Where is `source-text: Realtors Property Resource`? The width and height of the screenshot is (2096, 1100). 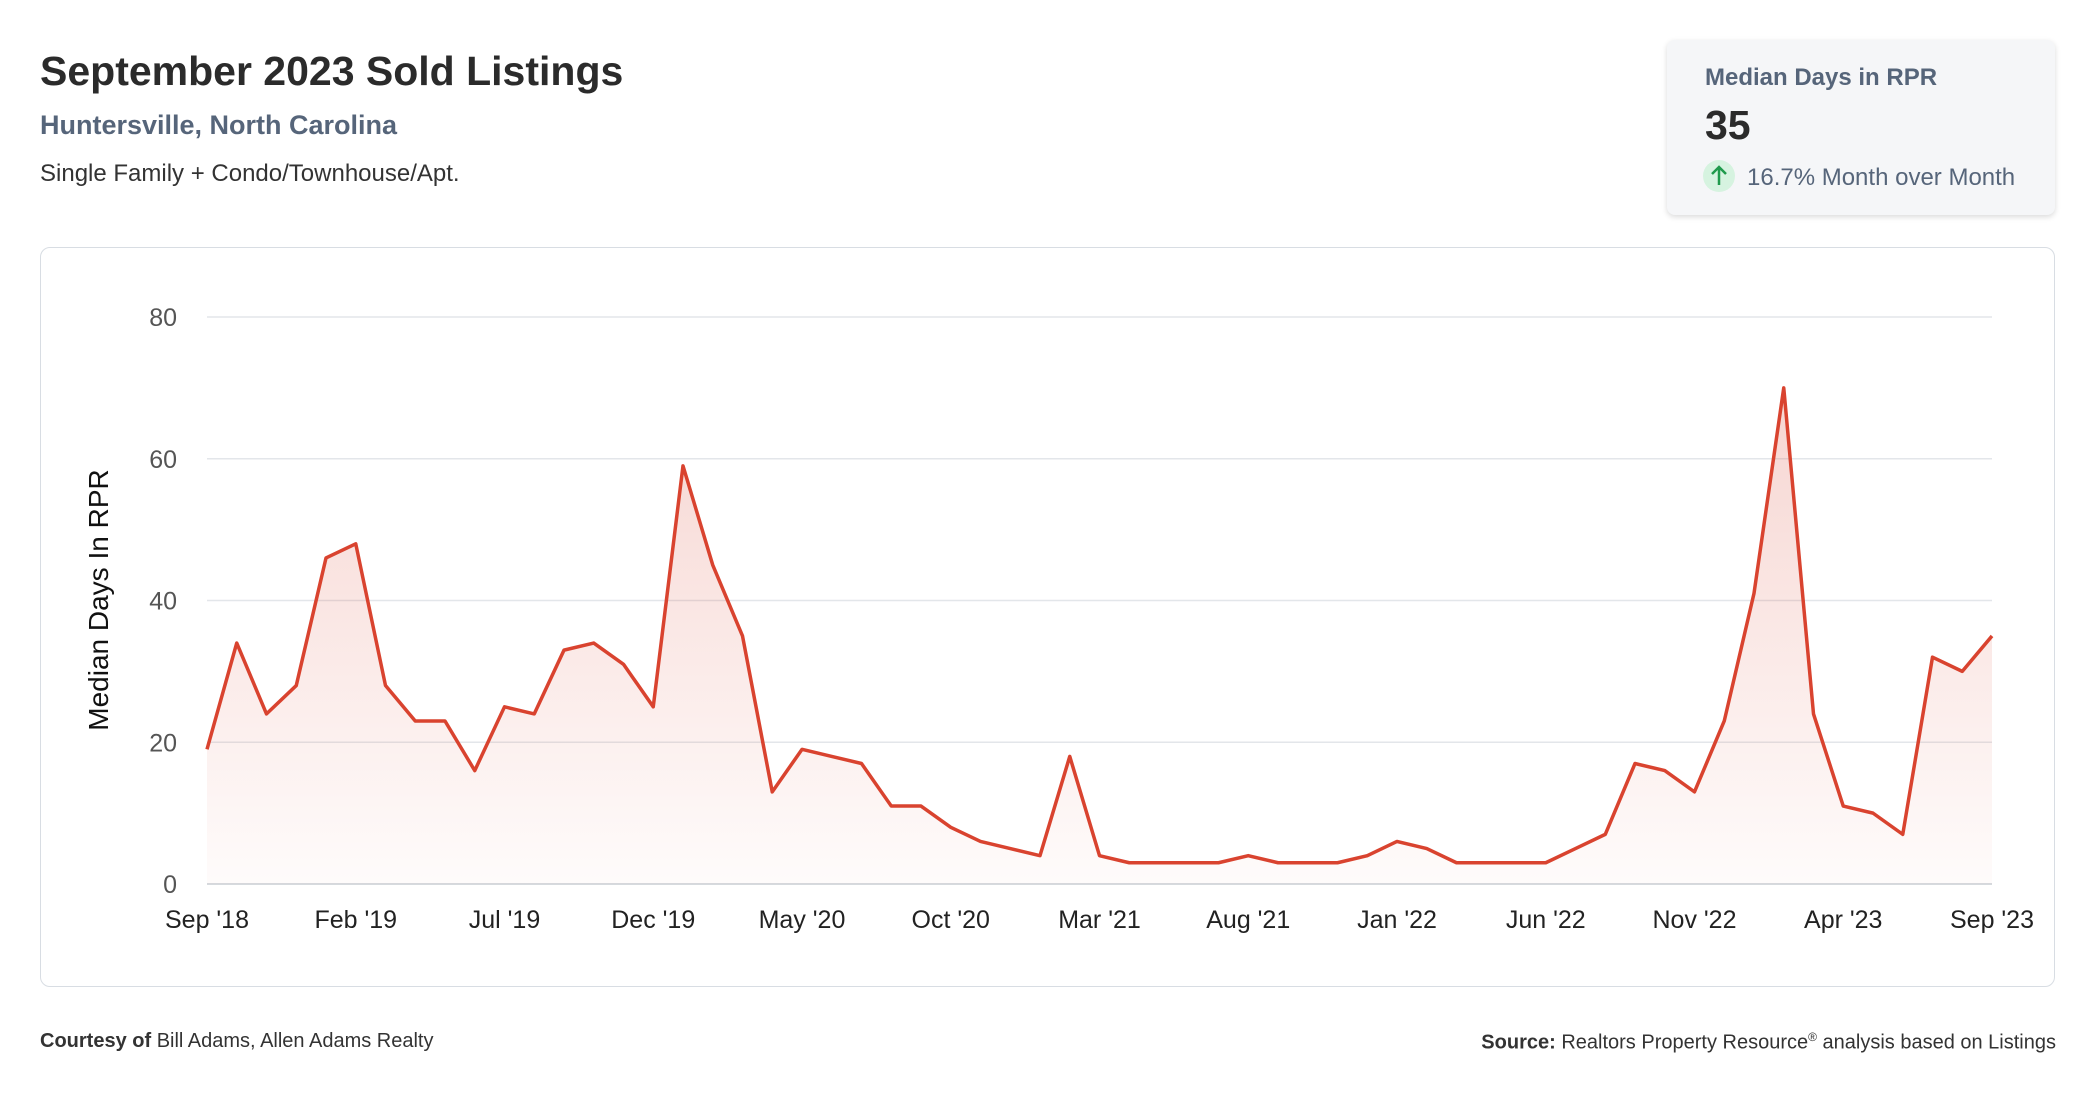
source-text: Realtors Property Resource is located at coordinates (1685, 1042).